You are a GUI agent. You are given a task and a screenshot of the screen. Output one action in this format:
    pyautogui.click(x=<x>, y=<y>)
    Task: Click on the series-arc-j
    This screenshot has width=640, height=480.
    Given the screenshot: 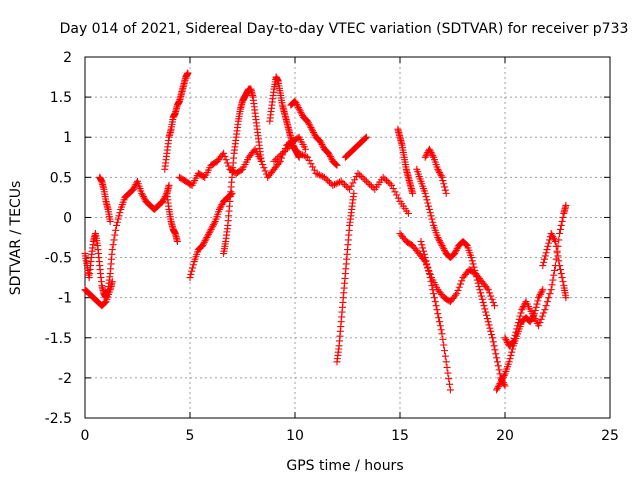 What is the action you would take?
    pyautogui.click(x=314, y=133)
    